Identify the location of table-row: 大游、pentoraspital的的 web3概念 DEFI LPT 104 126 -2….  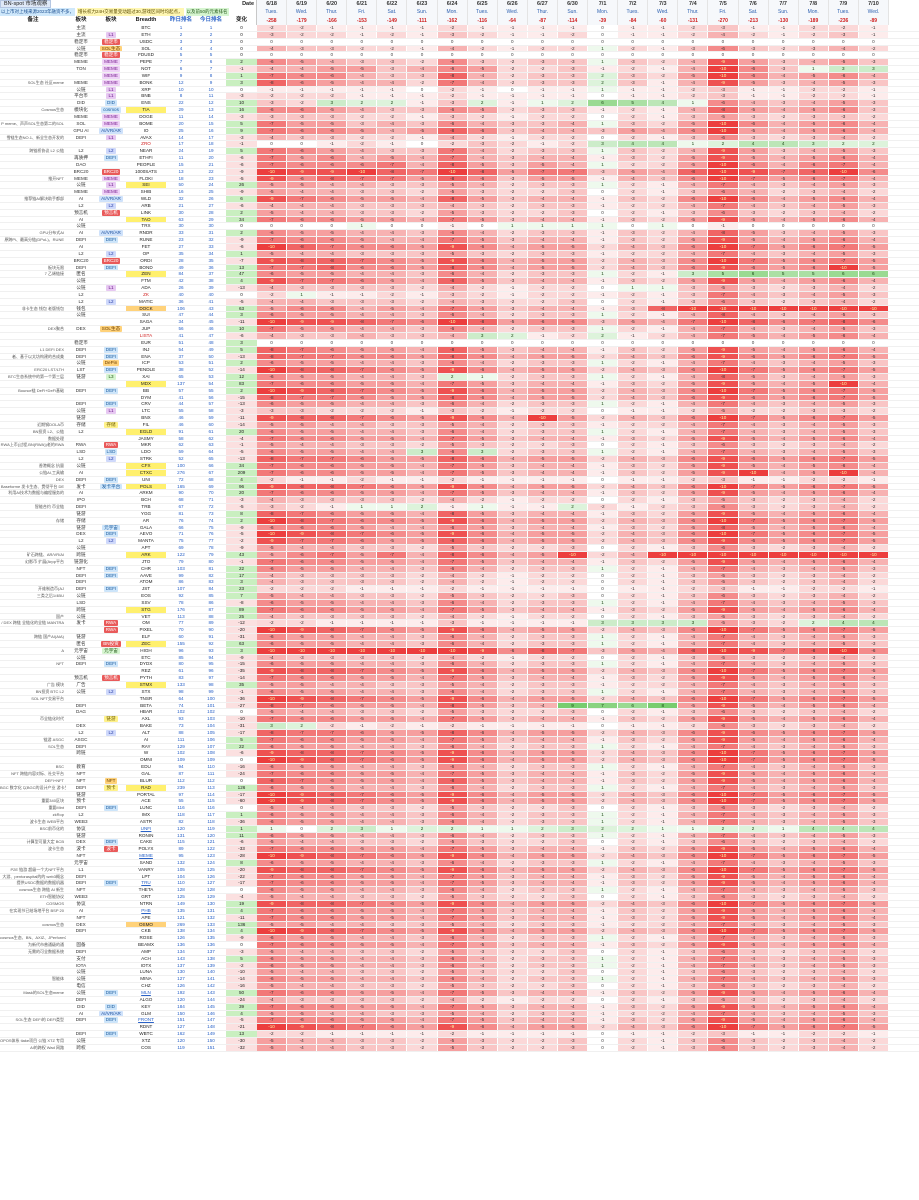
(459, 877).